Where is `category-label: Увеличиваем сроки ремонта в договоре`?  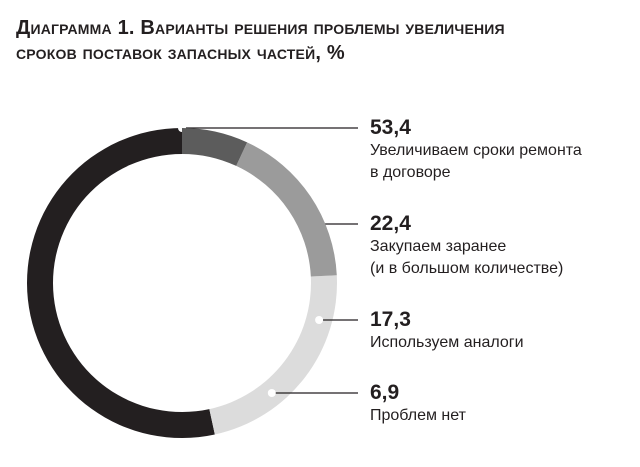 category-label: Увеличиваем сроки ремонта в договоре is located at coordinates (476, 161).